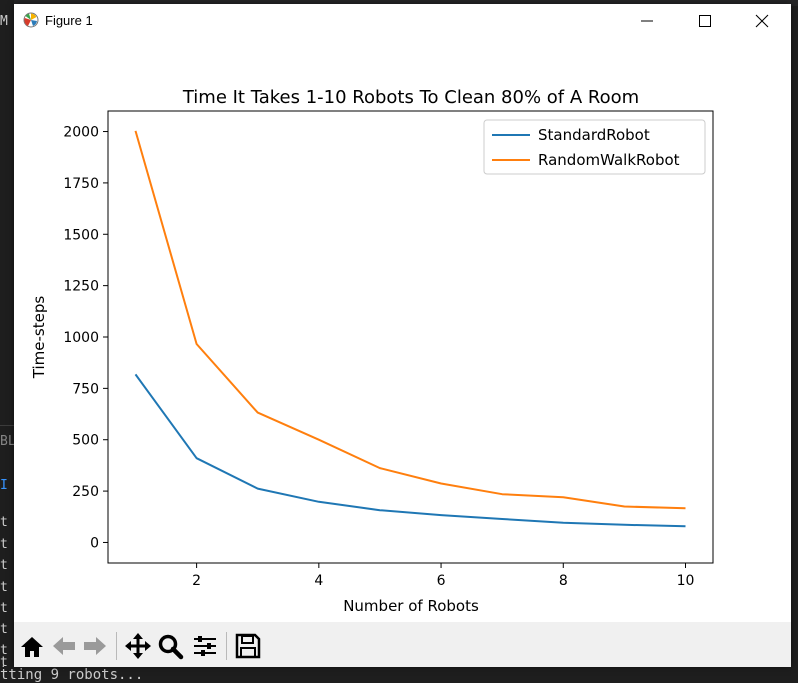  I want to click on minimize-icon, so click(647, 21).